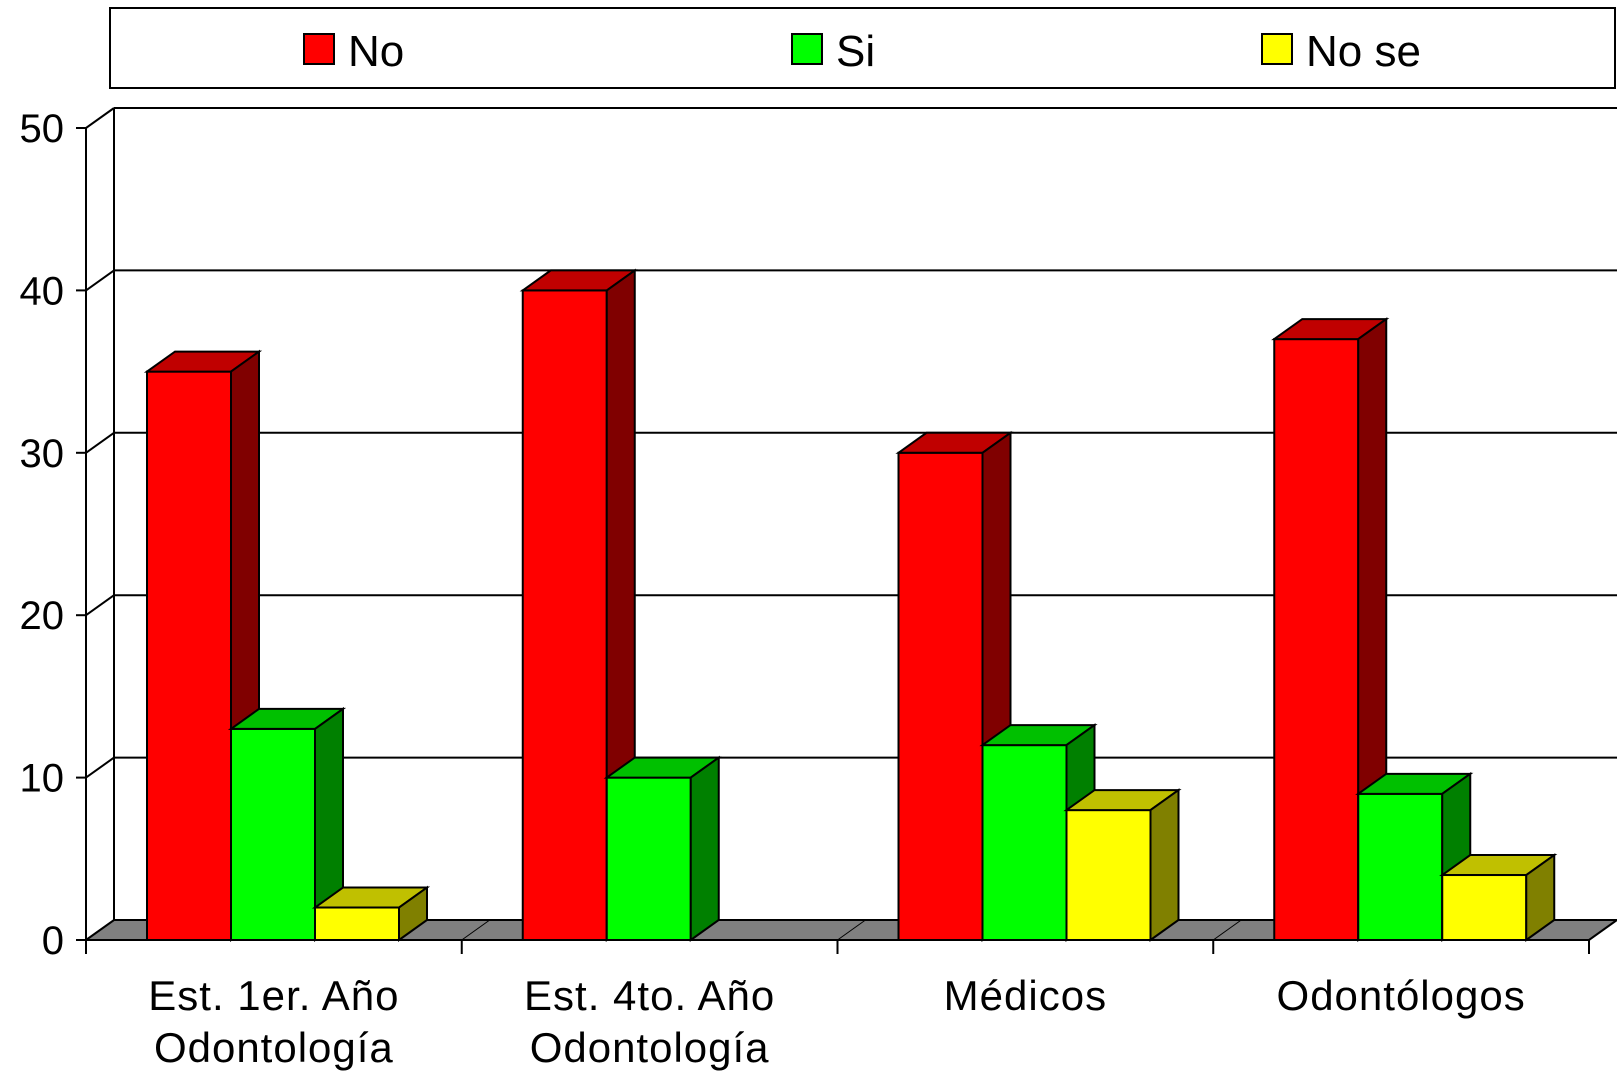 Image resolution: width=1617 pixels, height=1077 pixels. I want to click on x-category-label: Est. 4to. Año Odontología, so click(649, 1021).